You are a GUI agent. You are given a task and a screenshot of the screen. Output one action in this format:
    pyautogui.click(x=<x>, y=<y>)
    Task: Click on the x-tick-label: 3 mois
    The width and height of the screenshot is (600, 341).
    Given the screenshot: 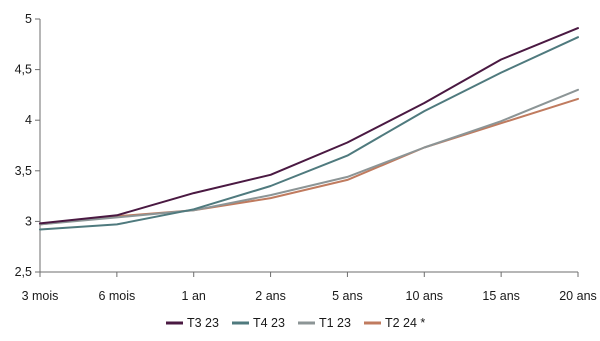 What is the action you would take?
    pyautogui.click(x=40, y=296)
    